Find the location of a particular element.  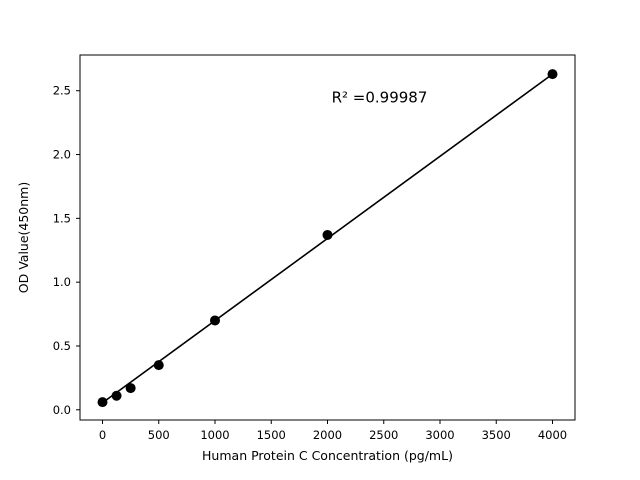

x-tick-label: 500 is located at coordinates (159, 435).